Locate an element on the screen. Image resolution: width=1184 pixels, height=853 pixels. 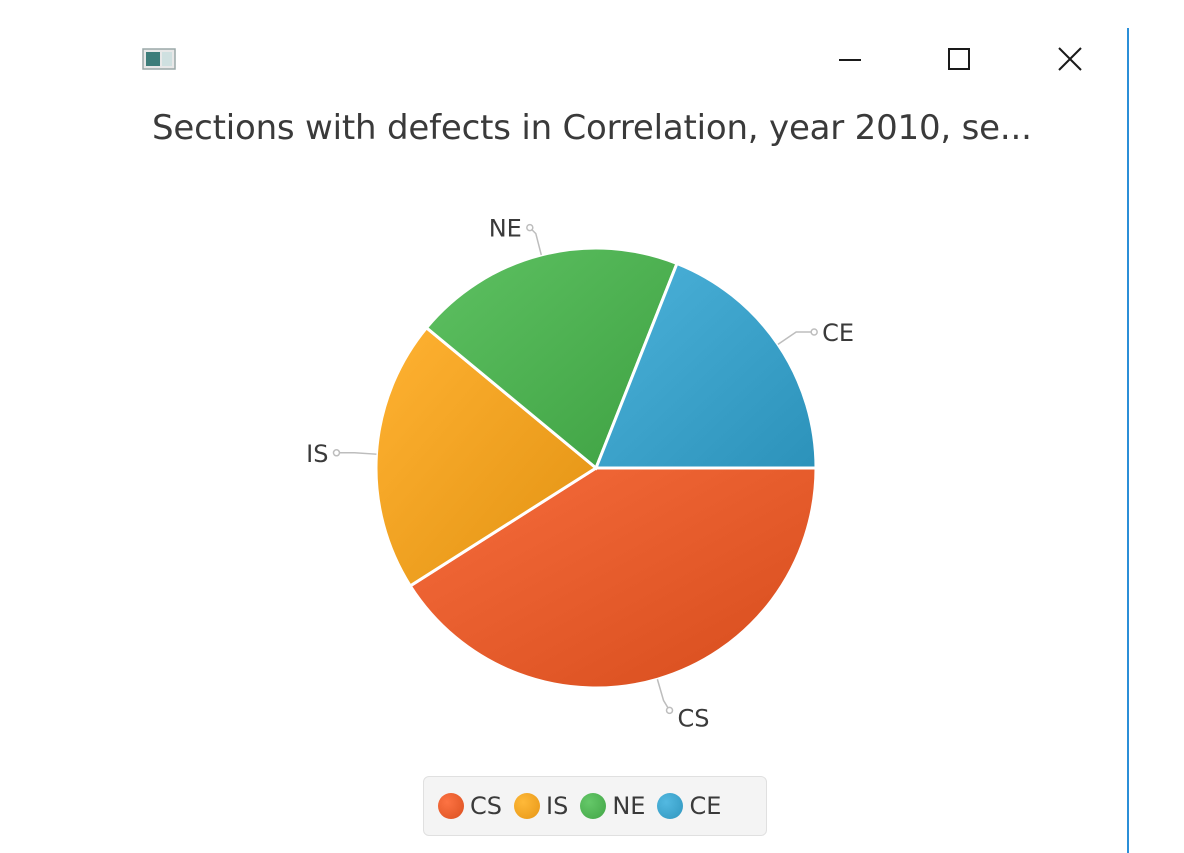
slice-label-text: IS is located at coordinates (317, 454).